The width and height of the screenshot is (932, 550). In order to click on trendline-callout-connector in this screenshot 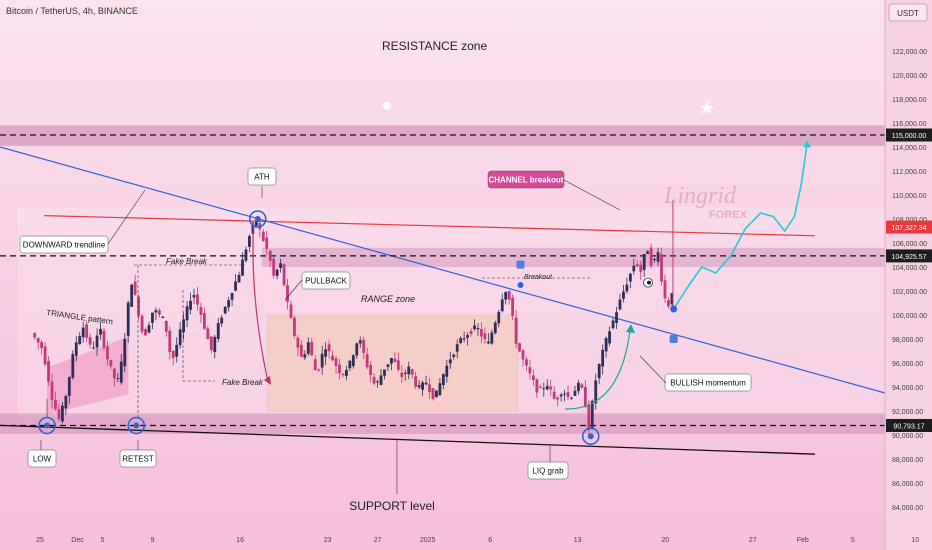, I will do `click(126, 217)`.